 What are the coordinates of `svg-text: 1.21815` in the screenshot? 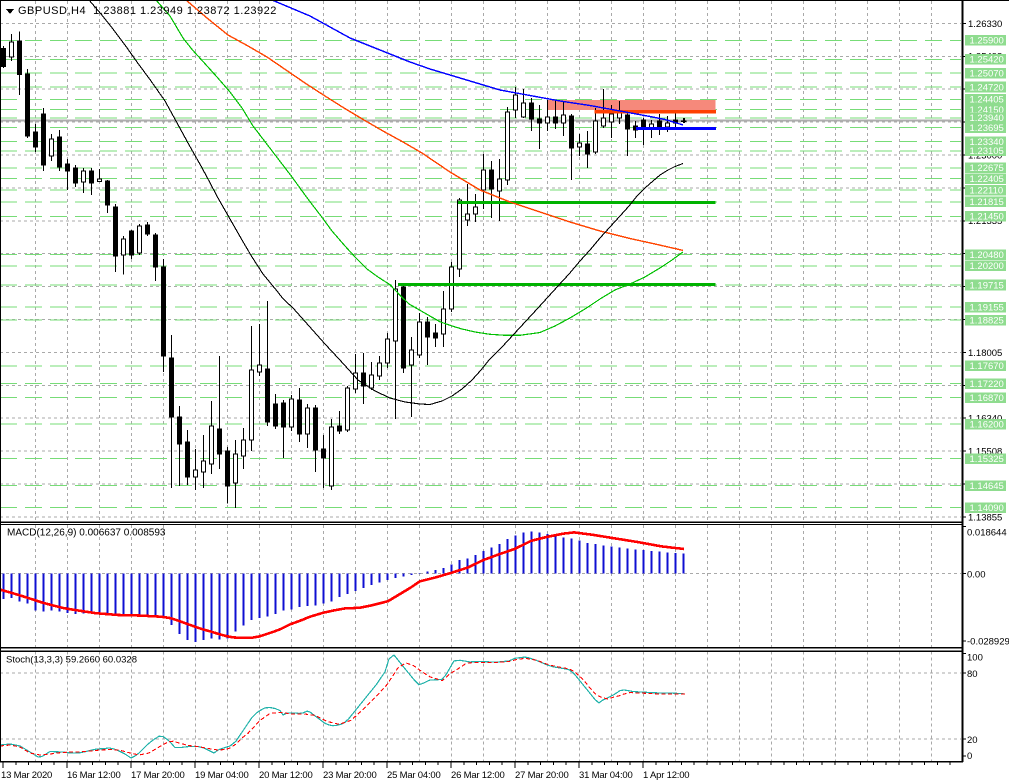 It's located at (987, 202).